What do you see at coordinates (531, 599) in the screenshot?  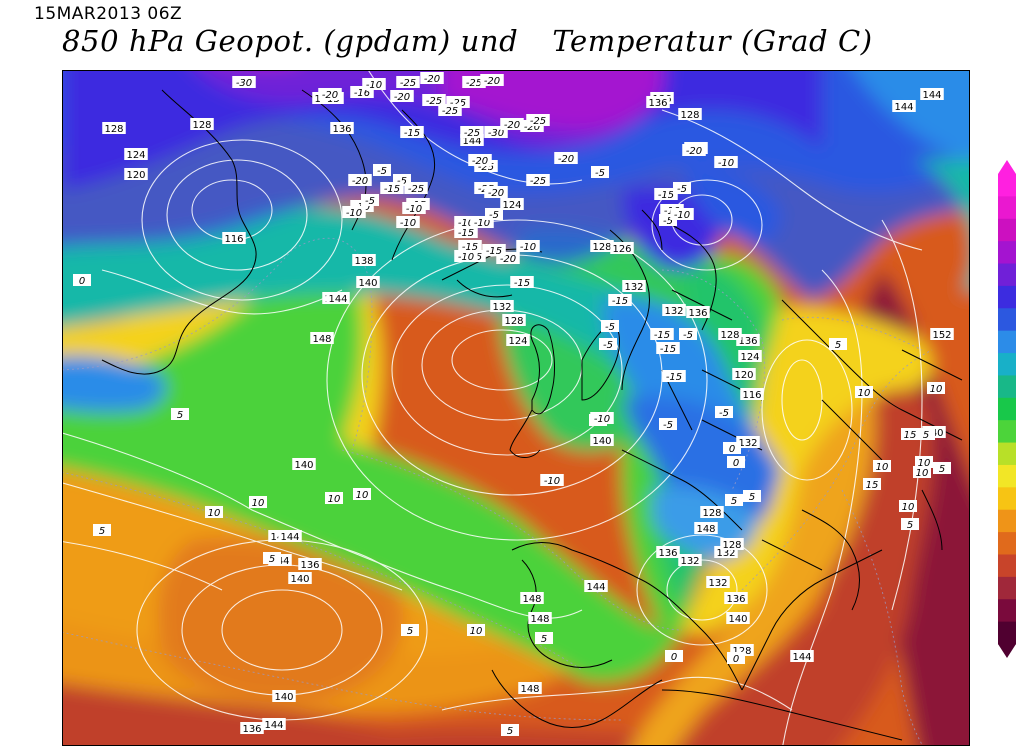 I see `geopotential-label: 148` at bounding box center [531, 599].